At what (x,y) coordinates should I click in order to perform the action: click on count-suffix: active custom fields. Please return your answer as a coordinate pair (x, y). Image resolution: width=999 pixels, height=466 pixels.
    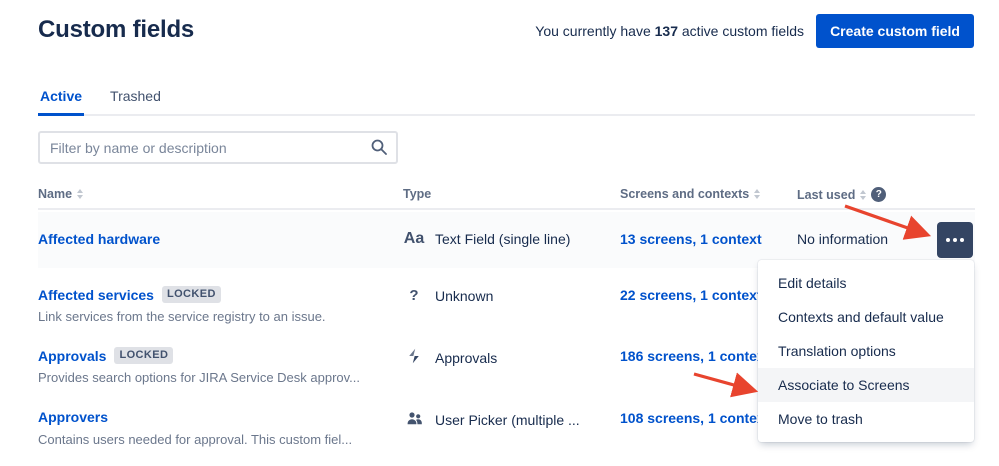
    Looking at the image, I should click on (741, 31).